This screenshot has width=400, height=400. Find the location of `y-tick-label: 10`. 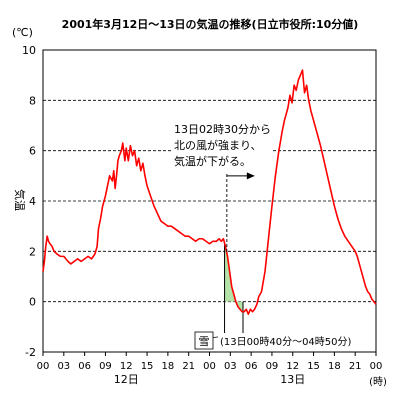

y-tick-label: 10 is located at coordinates (29, 50).